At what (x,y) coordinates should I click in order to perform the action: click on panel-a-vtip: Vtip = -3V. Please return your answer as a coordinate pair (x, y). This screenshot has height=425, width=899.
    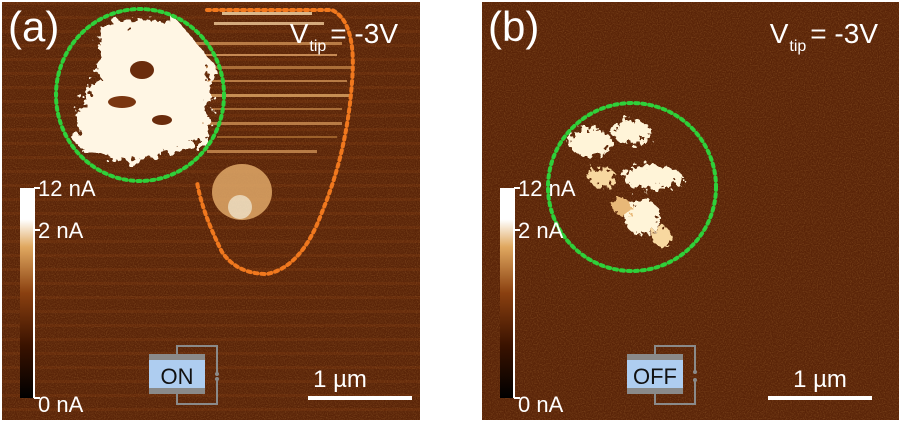
    Looking at the image, I should click on (343, 36).